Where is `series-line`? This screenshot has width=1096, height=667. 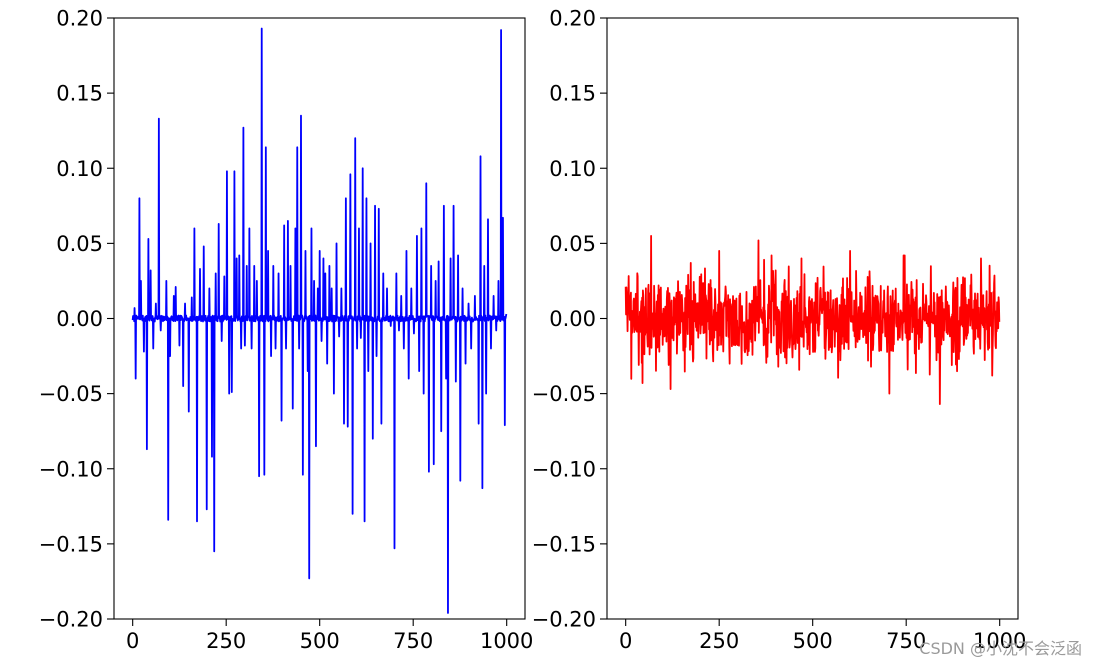 series-line is located at coordinates (812, 320).